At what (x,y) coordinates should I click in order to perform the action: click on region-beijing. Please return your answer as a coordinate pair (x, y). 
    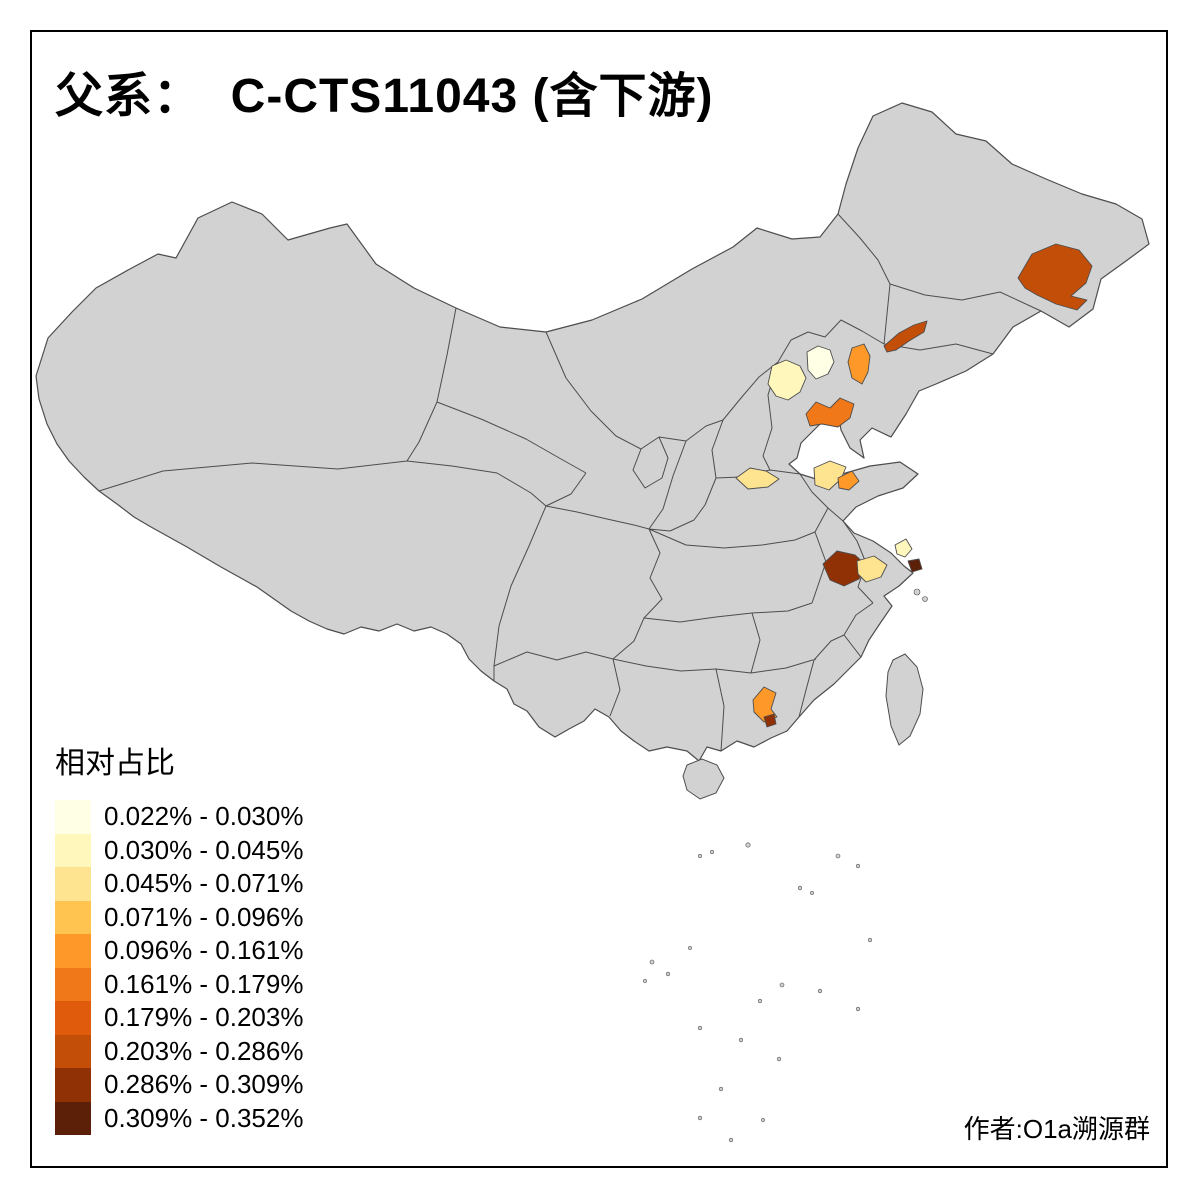
    Looking at the image, I should click on (820, 362).